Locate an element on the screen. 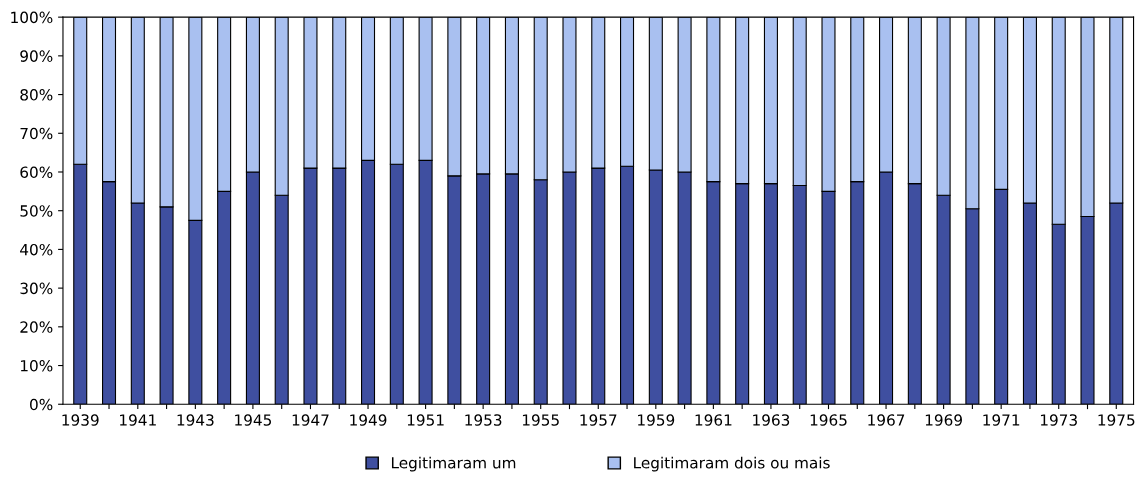 The height and width of the screenshot is (490, 1145). y-tick-label: 40% is located at coordinates (36, 249).